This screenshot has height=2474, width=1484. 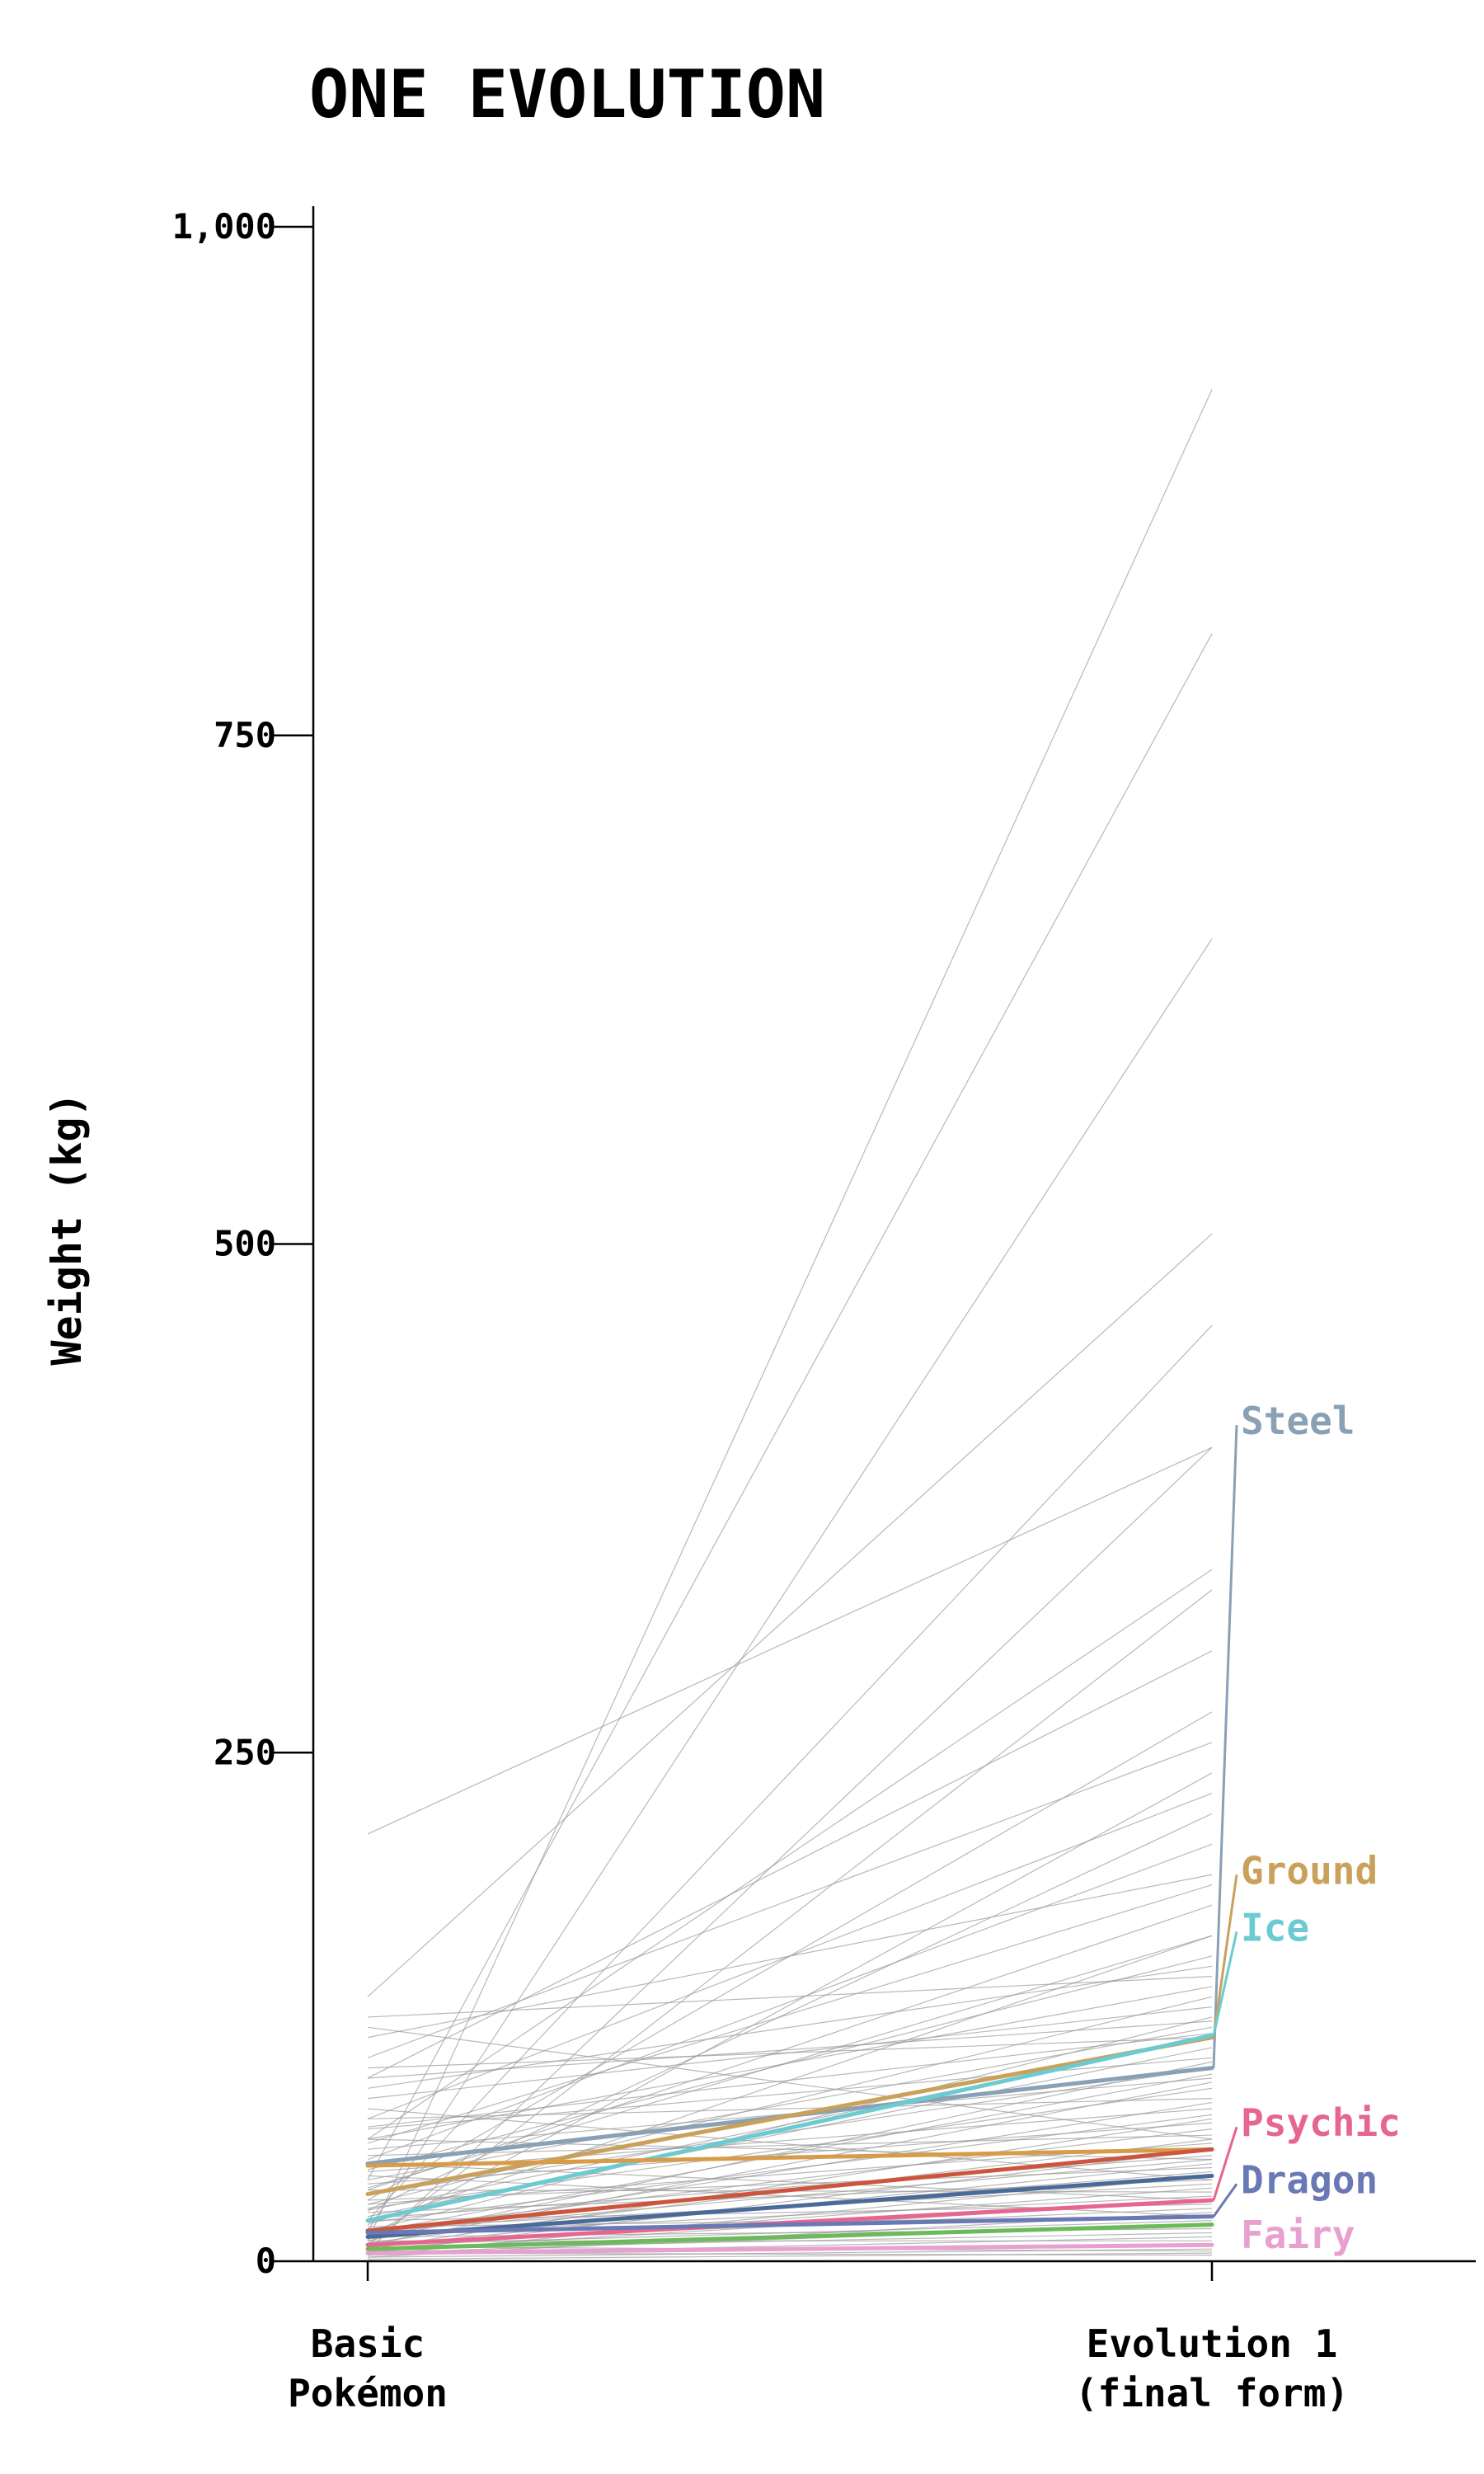 What do you see at coordinates (368, 2368) in the screenshot?
I see `x-tick-label-0: Basic Pokémon` at bounding box center [368, 2368].